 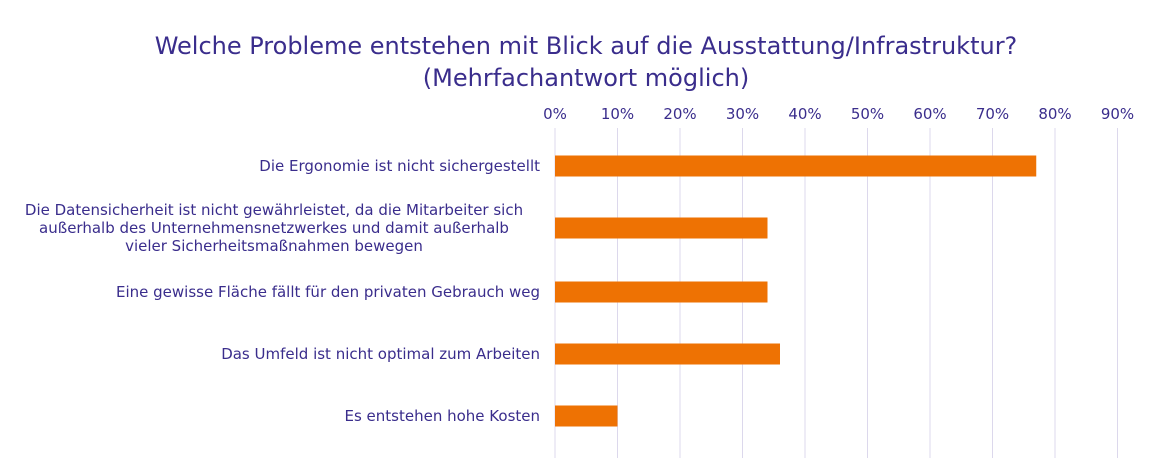 I want to click on x-tick-label: 80%, so click(x=1054, y=114).